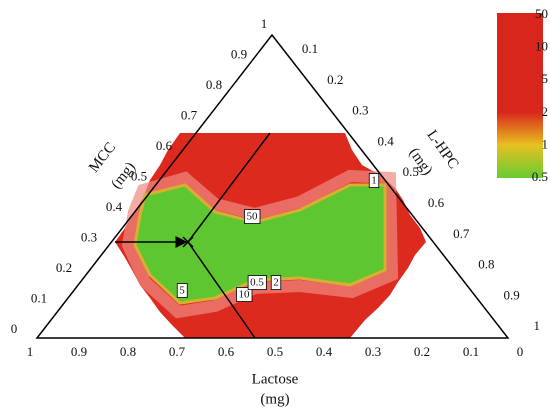 The width and height of the screenshot is (550, 413). I want to click on colorbar-tick-label: 0.5, so click(540, 176).